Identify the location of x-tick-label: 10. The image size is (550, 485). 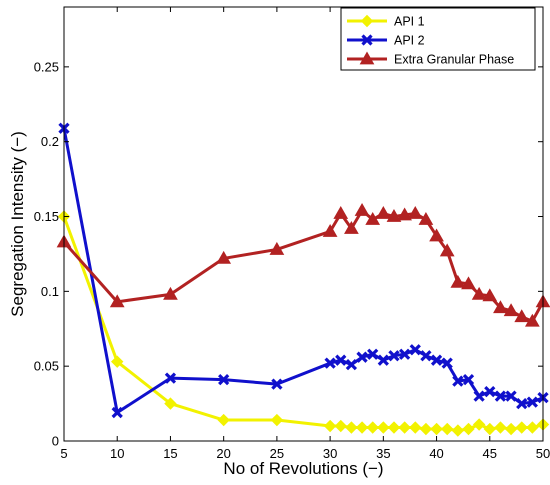
(117, 453).